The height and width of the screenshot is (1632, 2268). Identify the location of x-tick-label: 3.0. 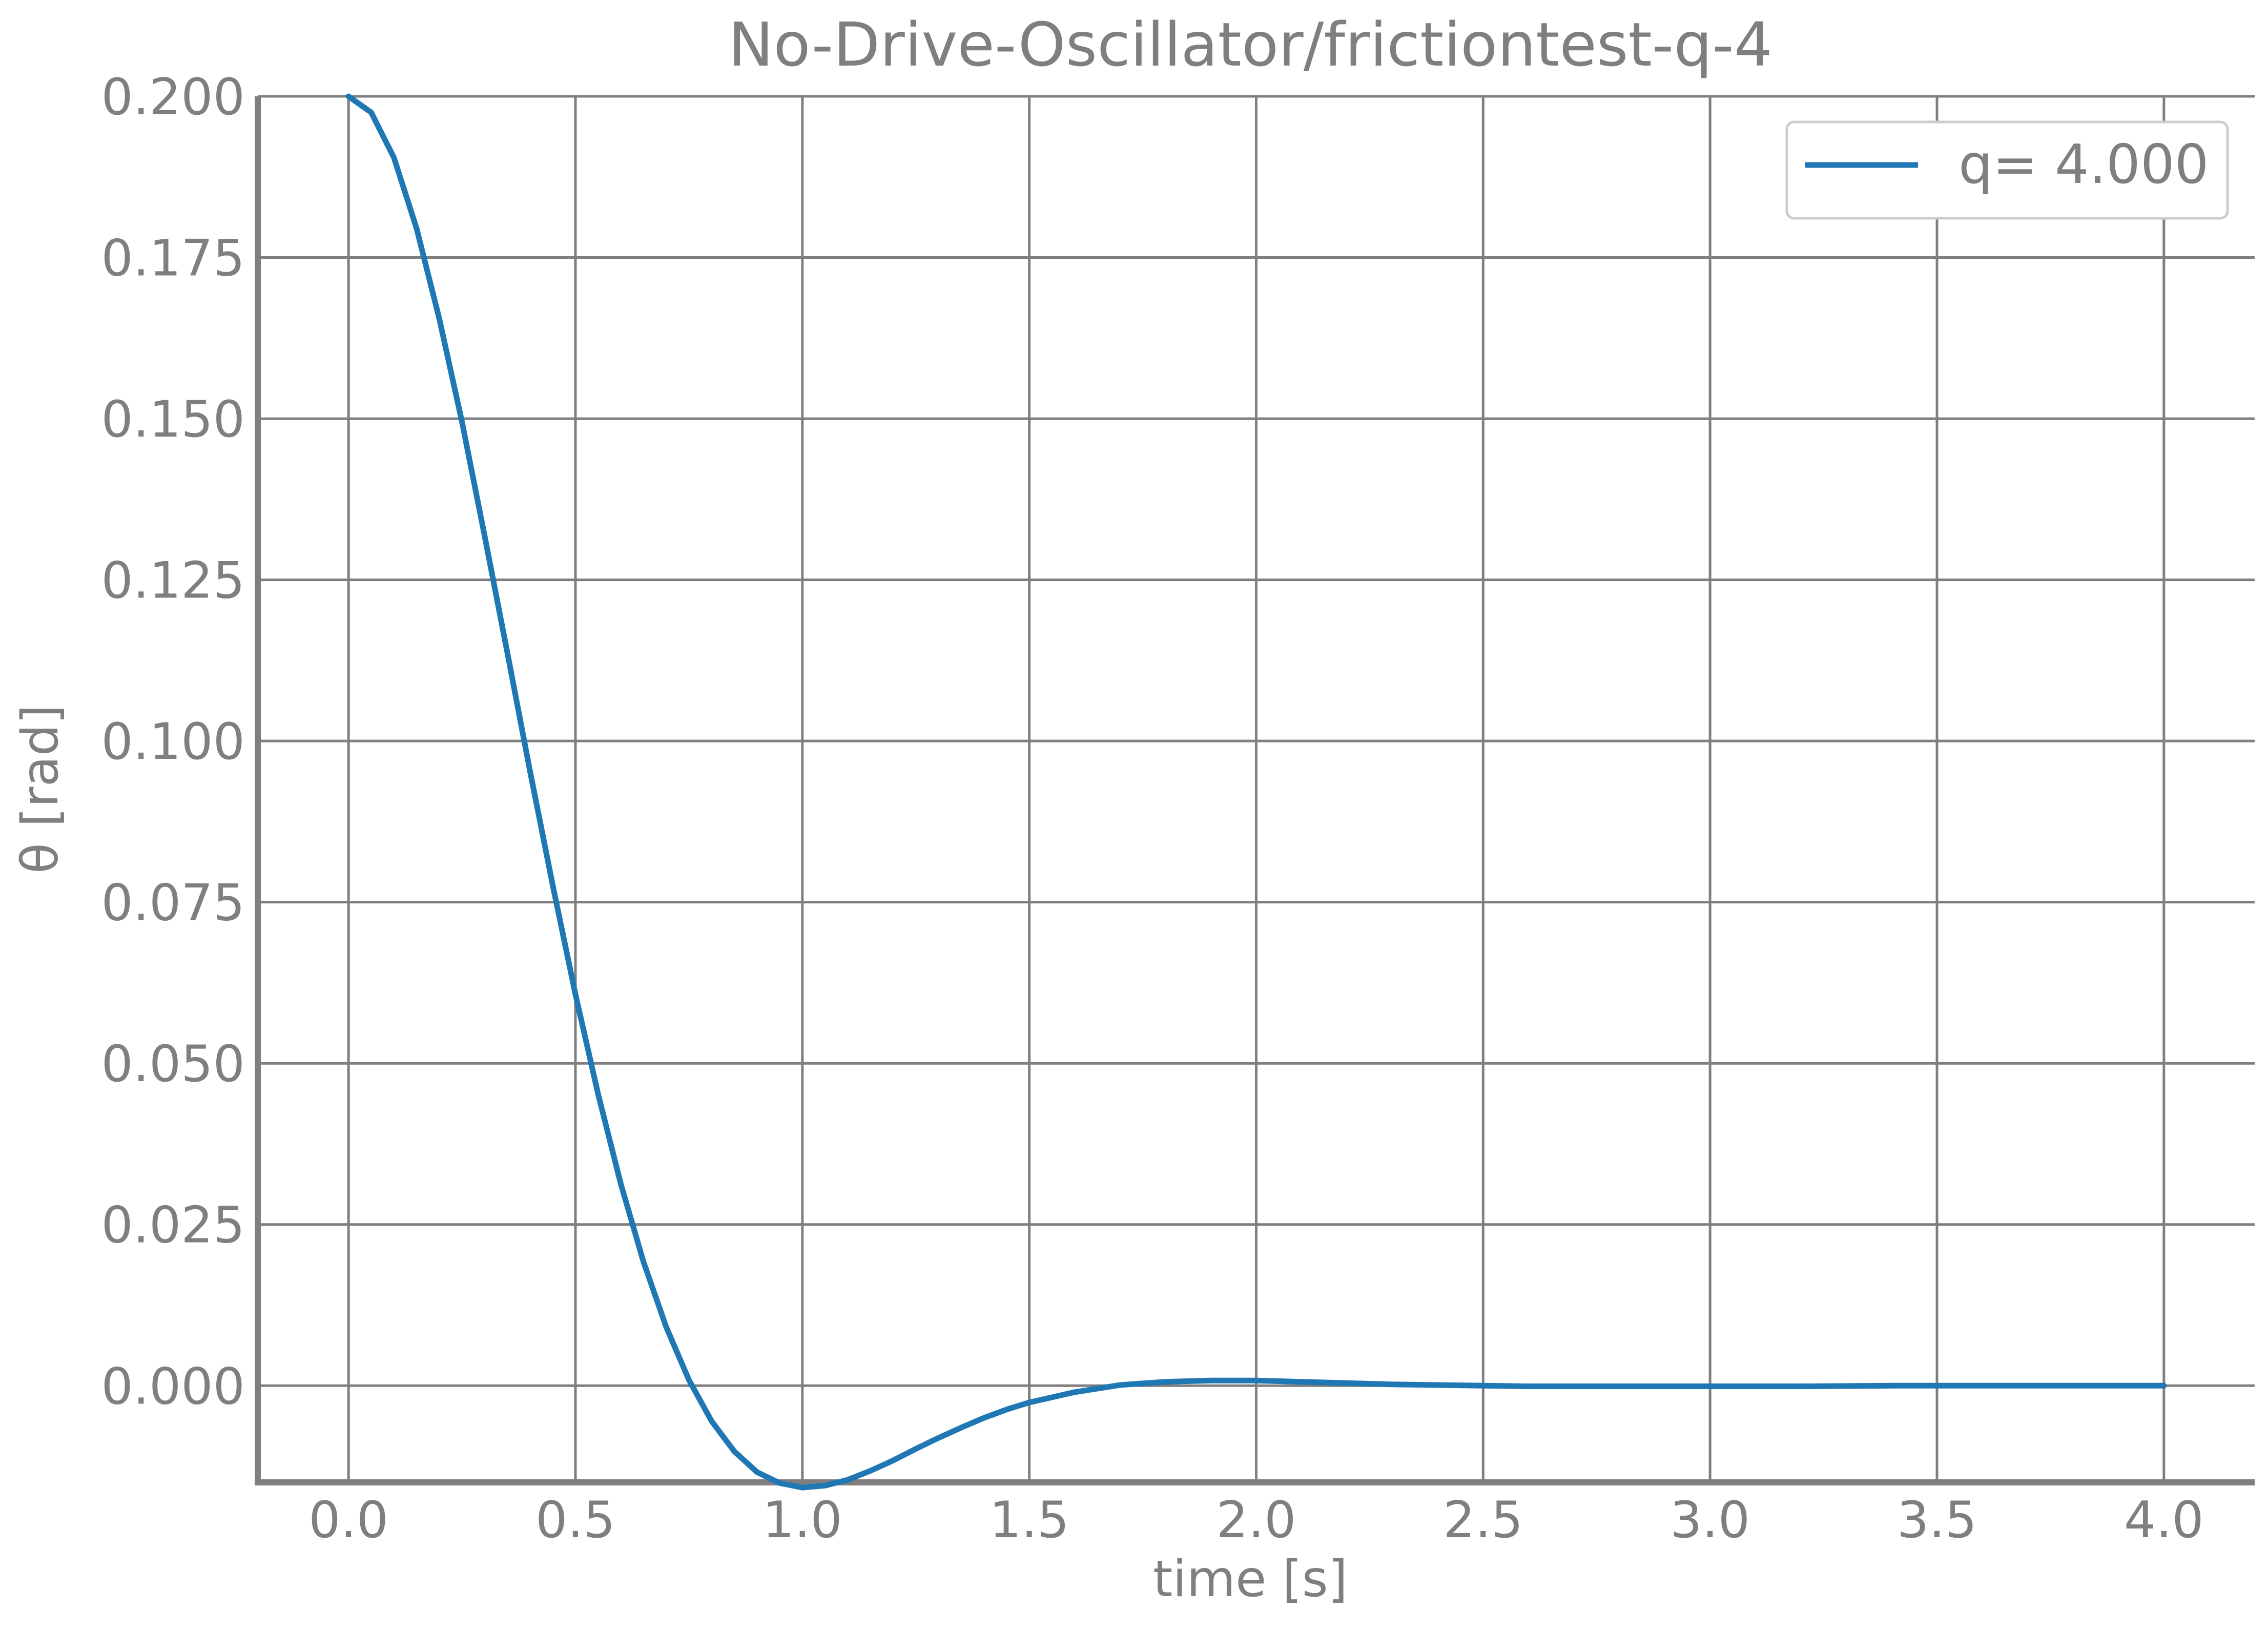
(1710, 1521).